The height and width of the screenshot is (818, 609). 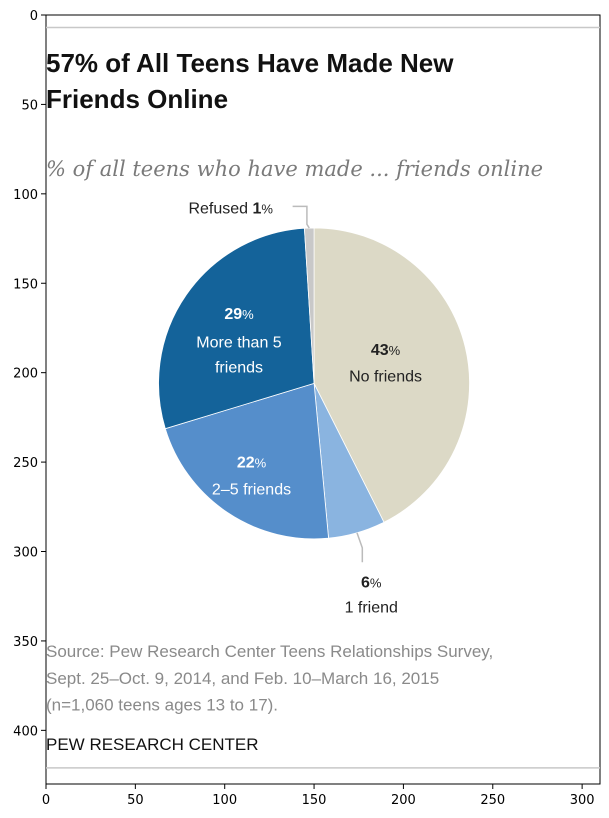 What do you see at coordinates (46, 800) in the screenshot?
I see `x-tick-label: 0` at bounding box center [46, 800].